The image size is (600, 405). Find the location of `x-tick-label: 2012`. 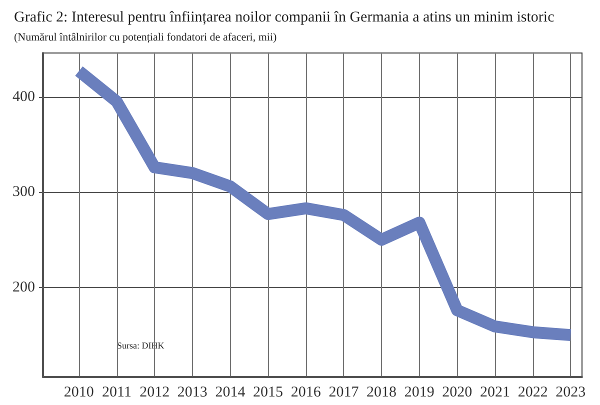

x-tick-label: 2012 is located at coordinates (155, 392).